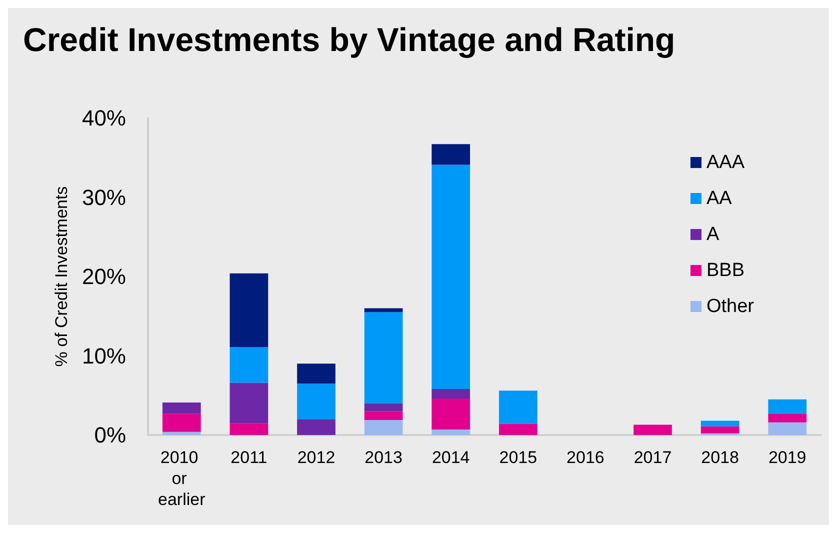  I want to click on x-tick-label: 2012, so click(316, 457).